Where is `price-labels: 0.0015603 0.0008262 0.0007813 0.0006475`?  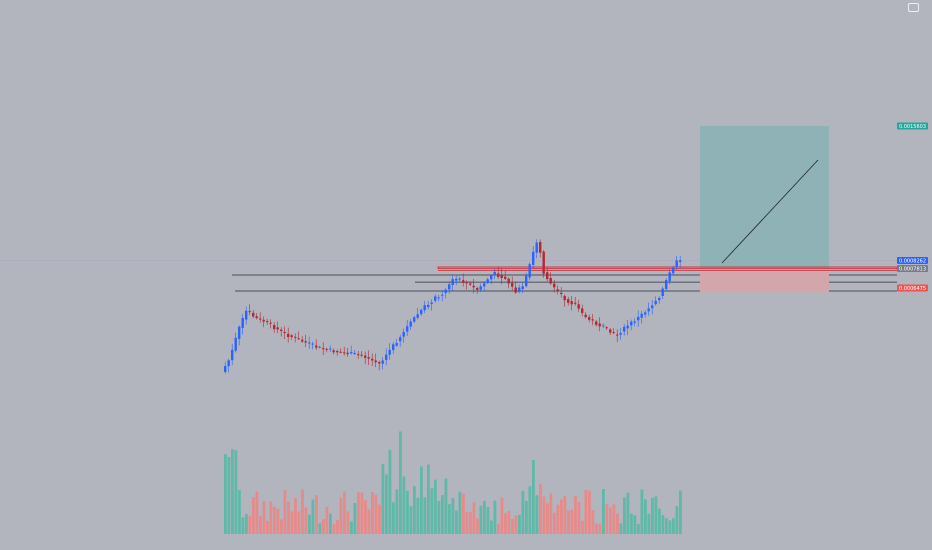
price-labels: 0.0015603 0.0008262 0.0007813 0.0006475 is located at coordinates (912, 207).